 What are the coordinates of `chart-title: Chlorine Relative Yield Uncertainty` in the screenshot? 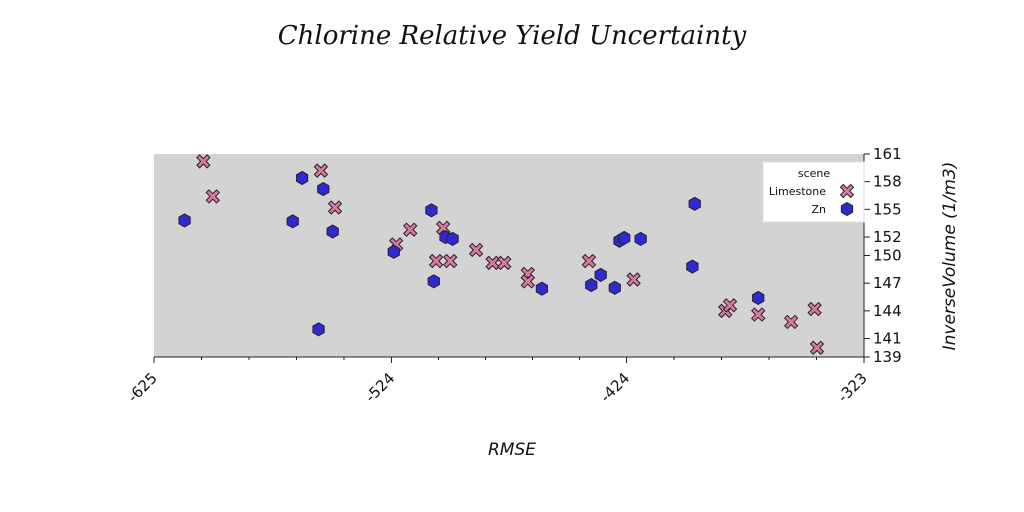 It's located at (512, 36).